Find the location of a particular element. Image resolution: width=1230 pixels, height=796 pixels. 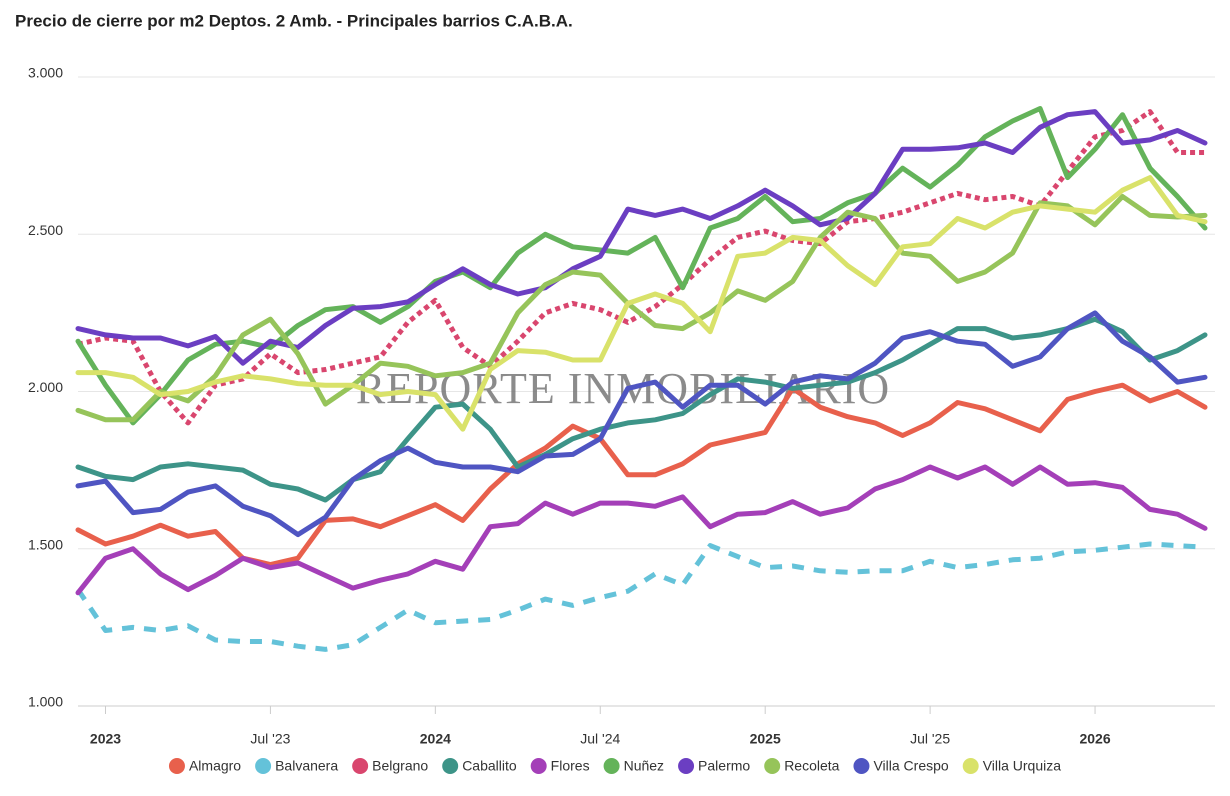

x-tick-label: Jul '24 is located at coordinates (600, 739).